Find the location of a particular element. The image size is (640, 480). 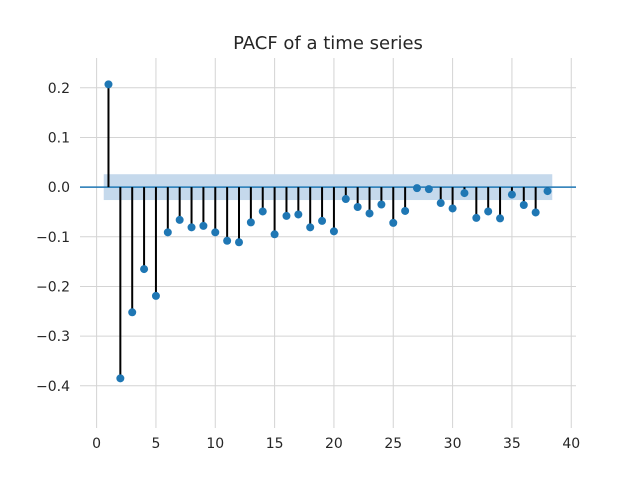

y-tick-label: −0.3 is located at coordinates (53, 337).